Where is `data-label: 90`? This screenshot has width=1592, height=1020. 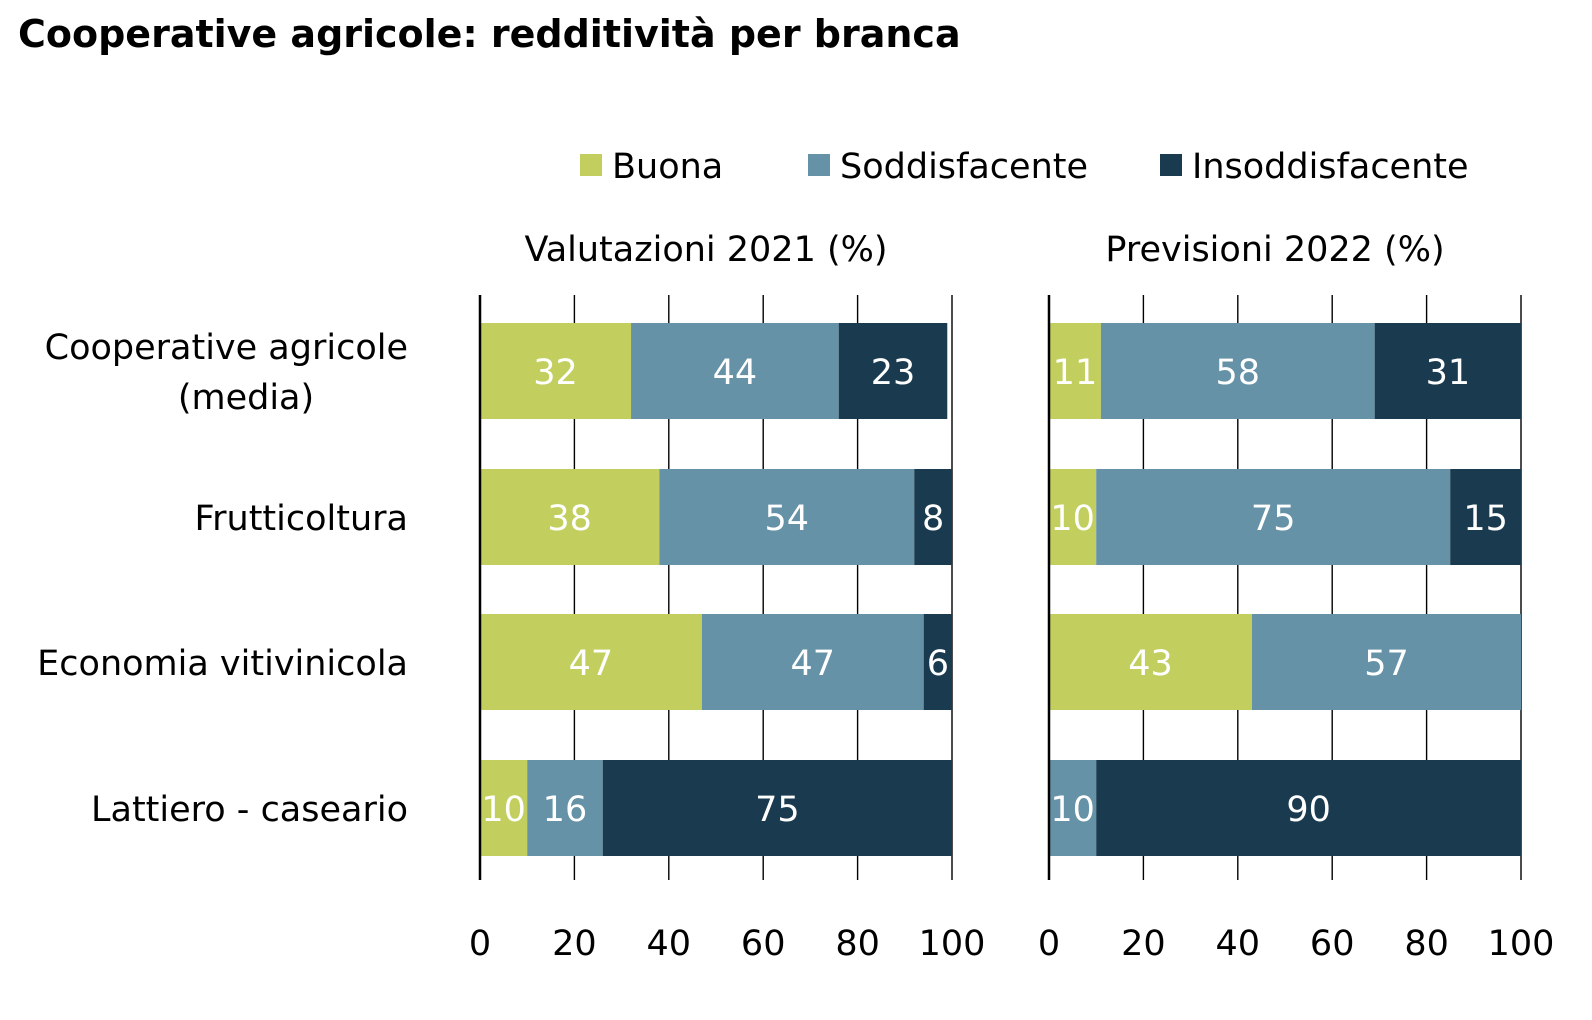 data-label: 90 is located at coordinates (1308, 810).